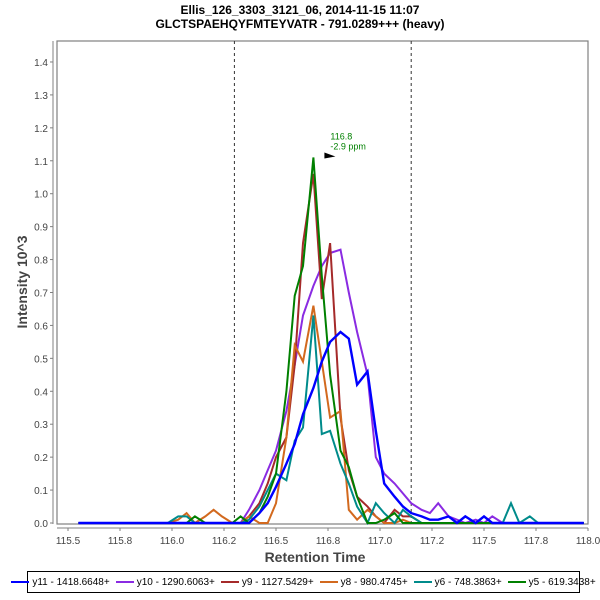 The width and height of the screenshot is (600, 600). What do you see at coordinates (41, 425) in the screenshot?
I see `y-tick-label: 0.3` at bounding box center [41, 425].